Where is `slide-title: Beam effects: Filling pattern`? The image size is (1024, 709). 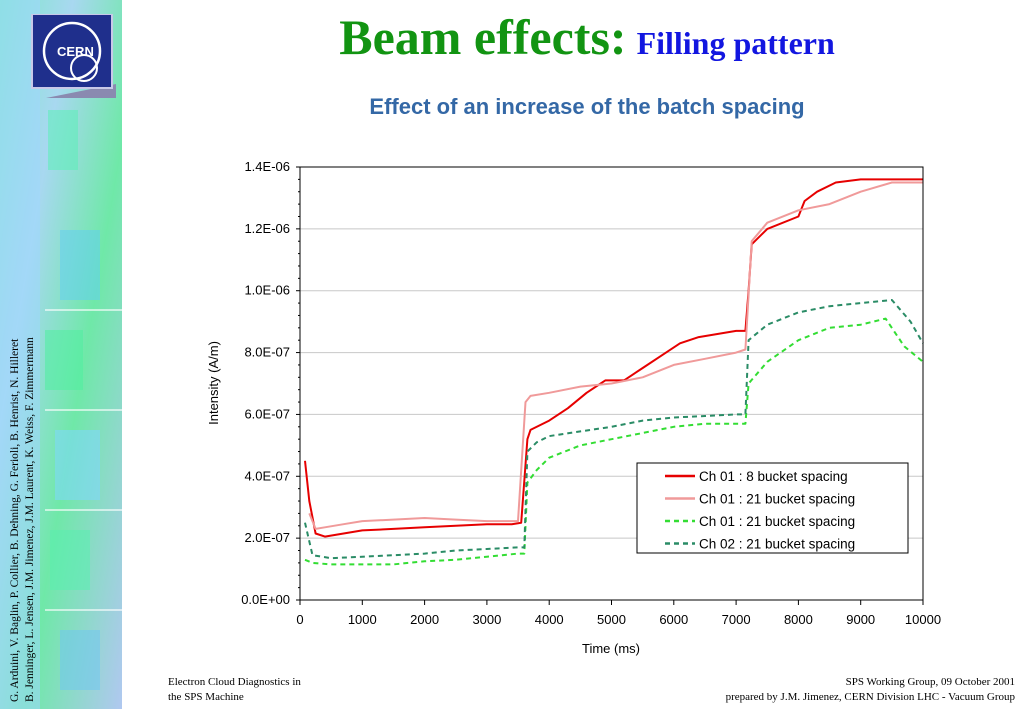
slide-title: Beam effects: Filling pattern is located at coordinates (587, 37).